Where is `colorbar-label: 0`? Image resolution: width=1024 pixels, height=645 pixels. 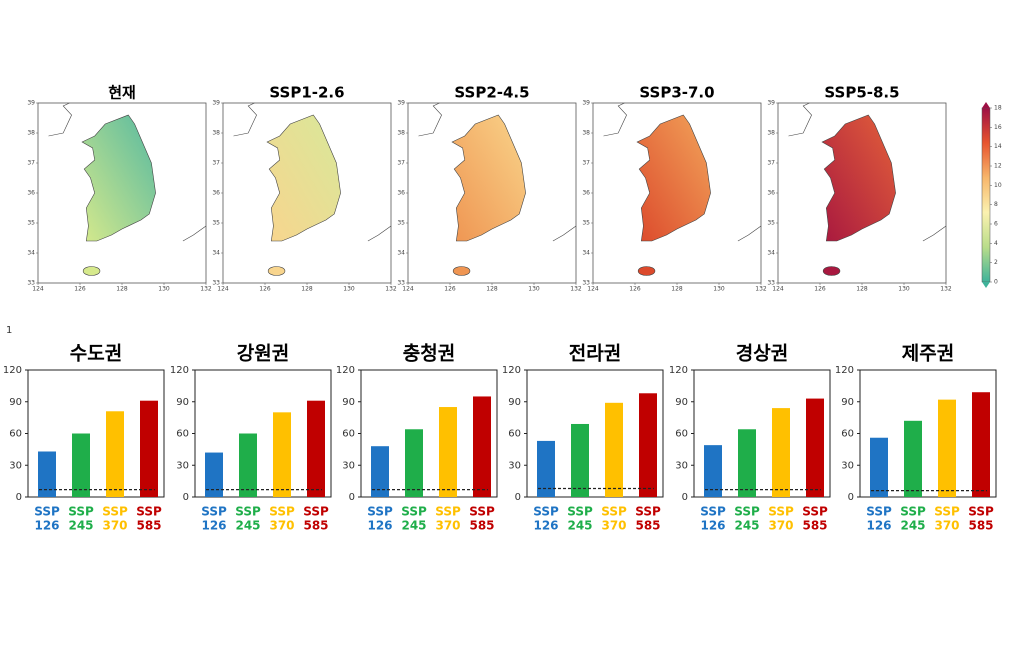
colorbar-label: 0 is located at coordinates (996, 282).